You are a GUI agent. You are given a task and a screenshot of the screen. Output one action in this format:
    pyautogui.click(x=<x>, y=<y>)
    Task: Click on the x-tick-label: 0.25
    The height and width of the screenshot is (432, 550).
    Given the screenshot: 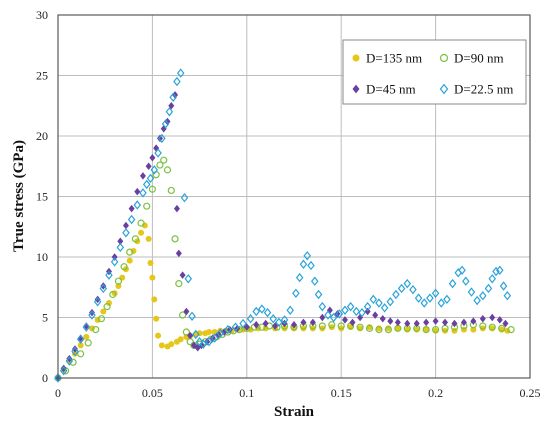 What is the action you would take?
    pyautogui.click(x=530, y=393)
    